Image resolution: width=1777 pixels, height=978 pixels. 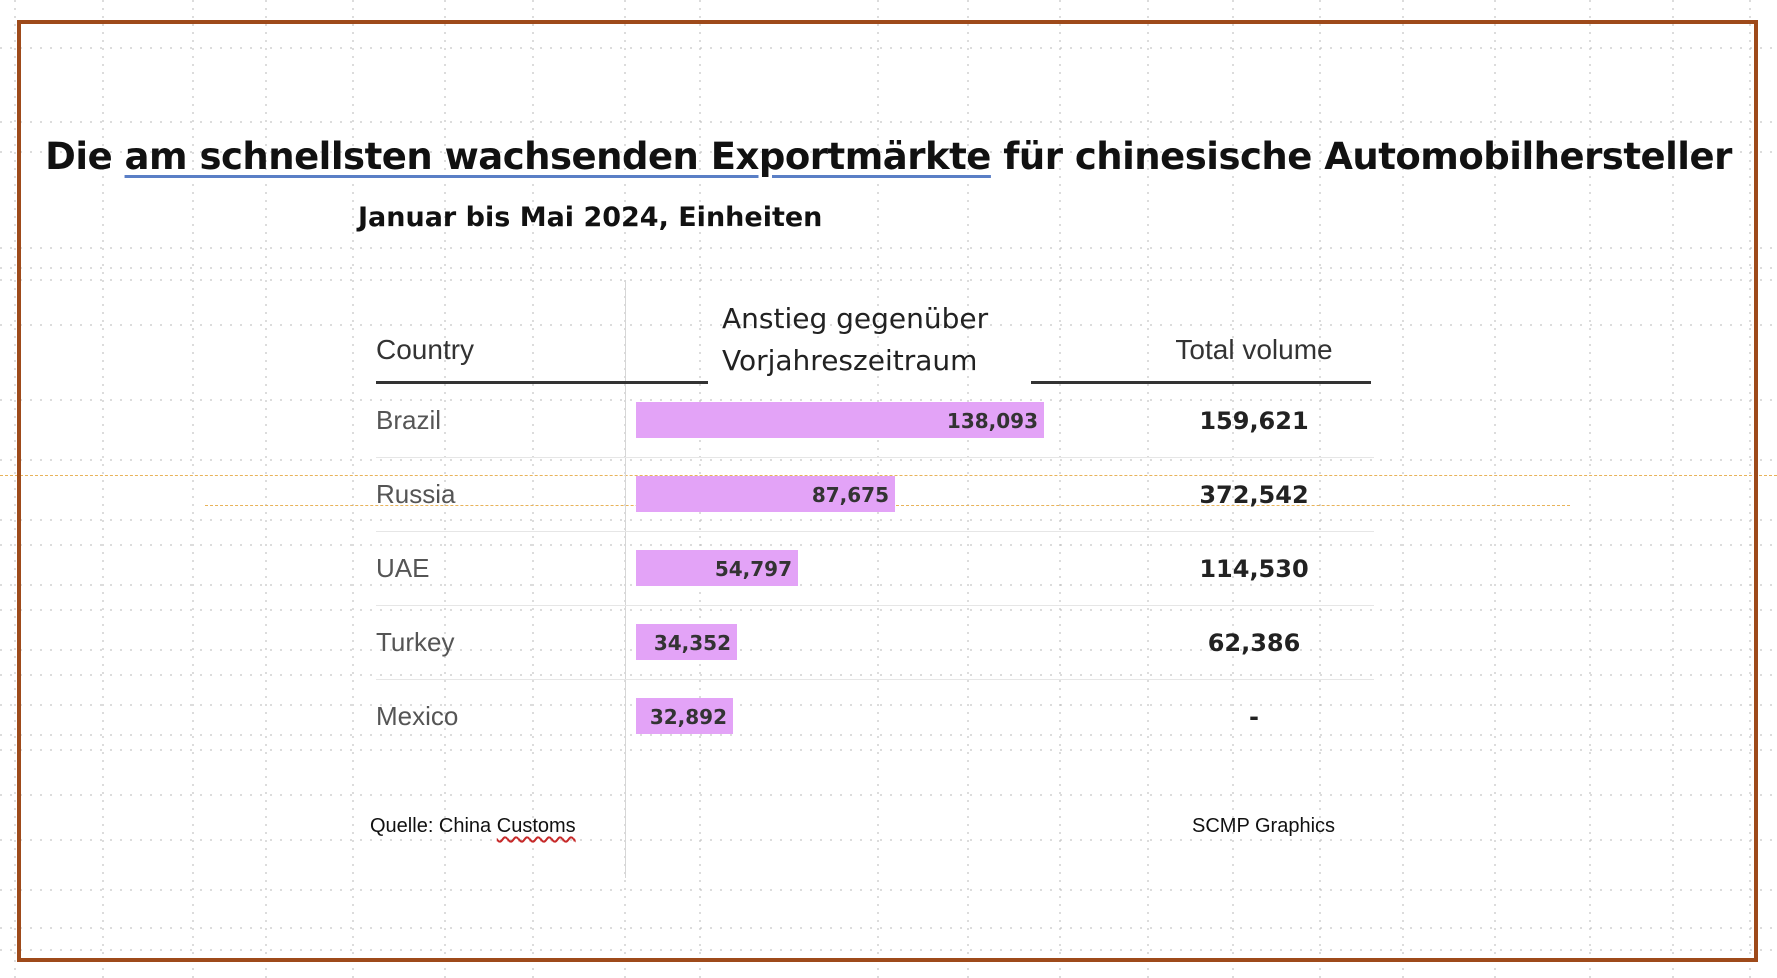 What do you see at coordinates (1254, 569) in the screenshot?
I see `total-uae: 114,530` at bounding box center [1254, 569].